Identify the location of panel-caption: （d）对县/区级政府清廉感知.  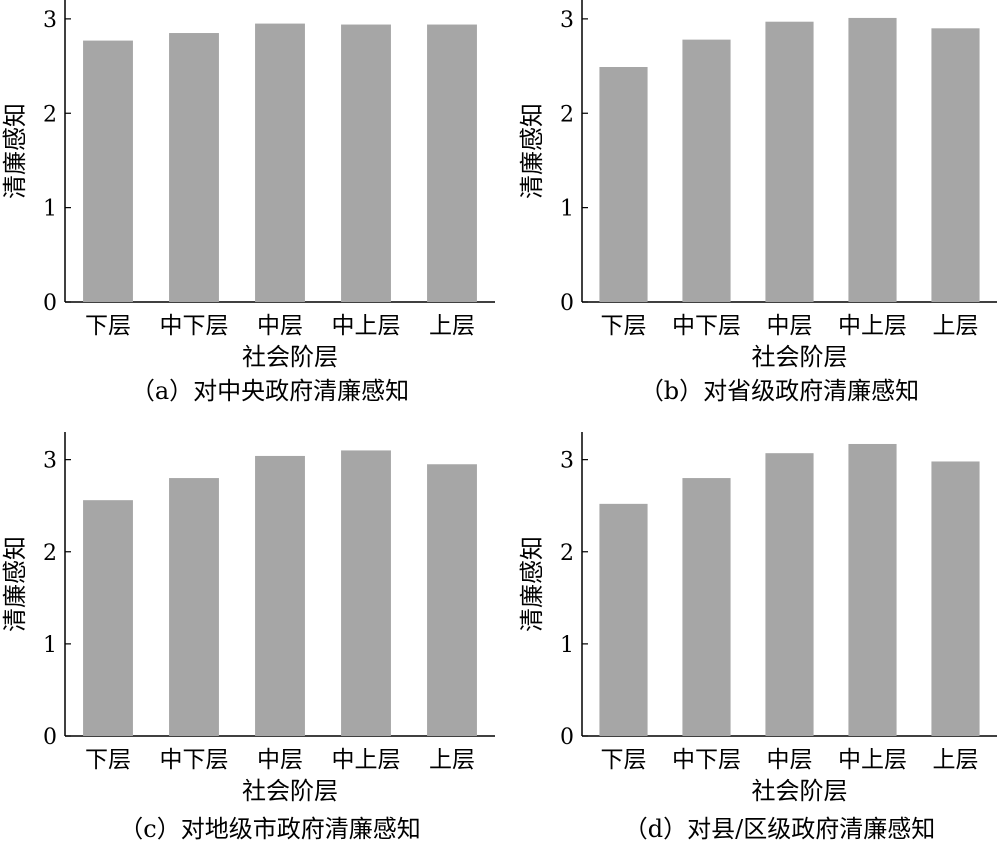
(779, 829).